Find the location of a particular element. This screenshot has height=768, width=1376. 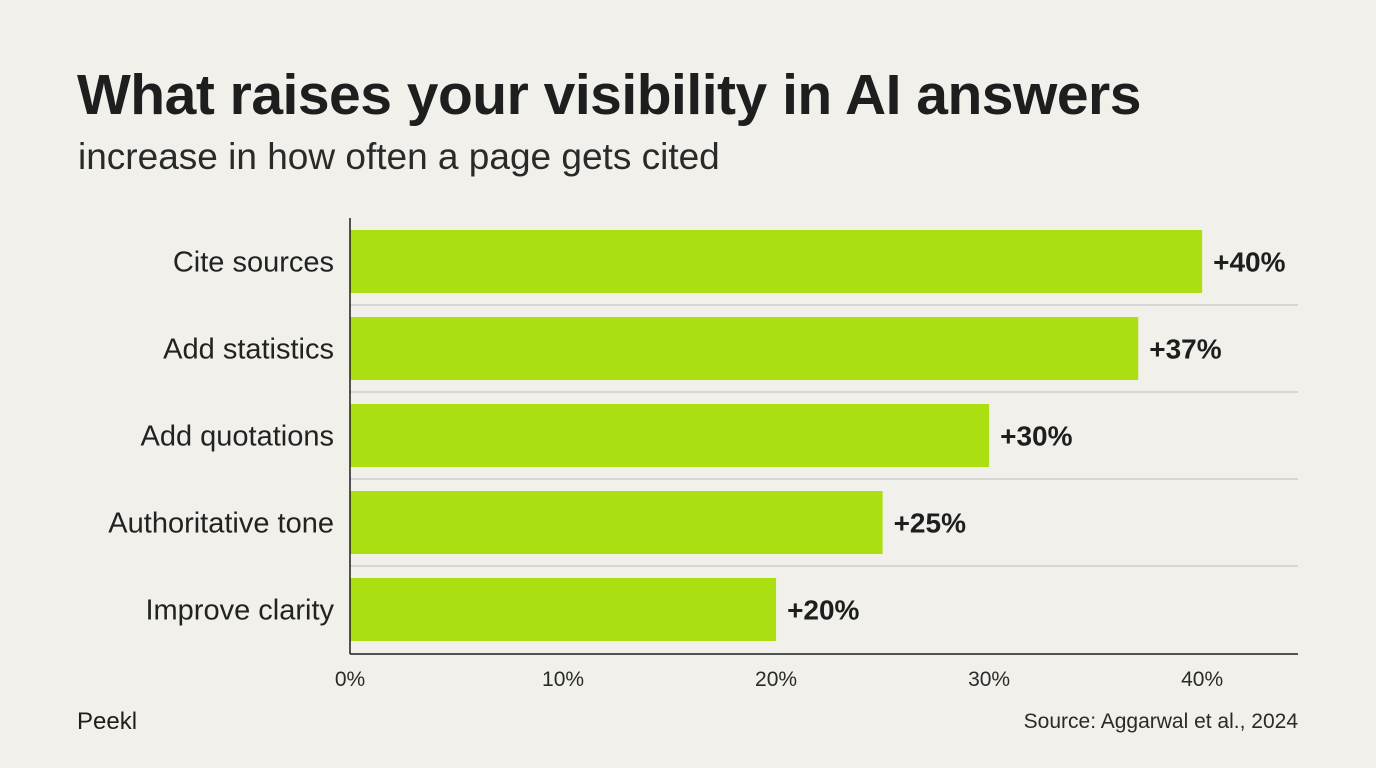

x-tick-label: 0% is located at coordinates (350, 679).